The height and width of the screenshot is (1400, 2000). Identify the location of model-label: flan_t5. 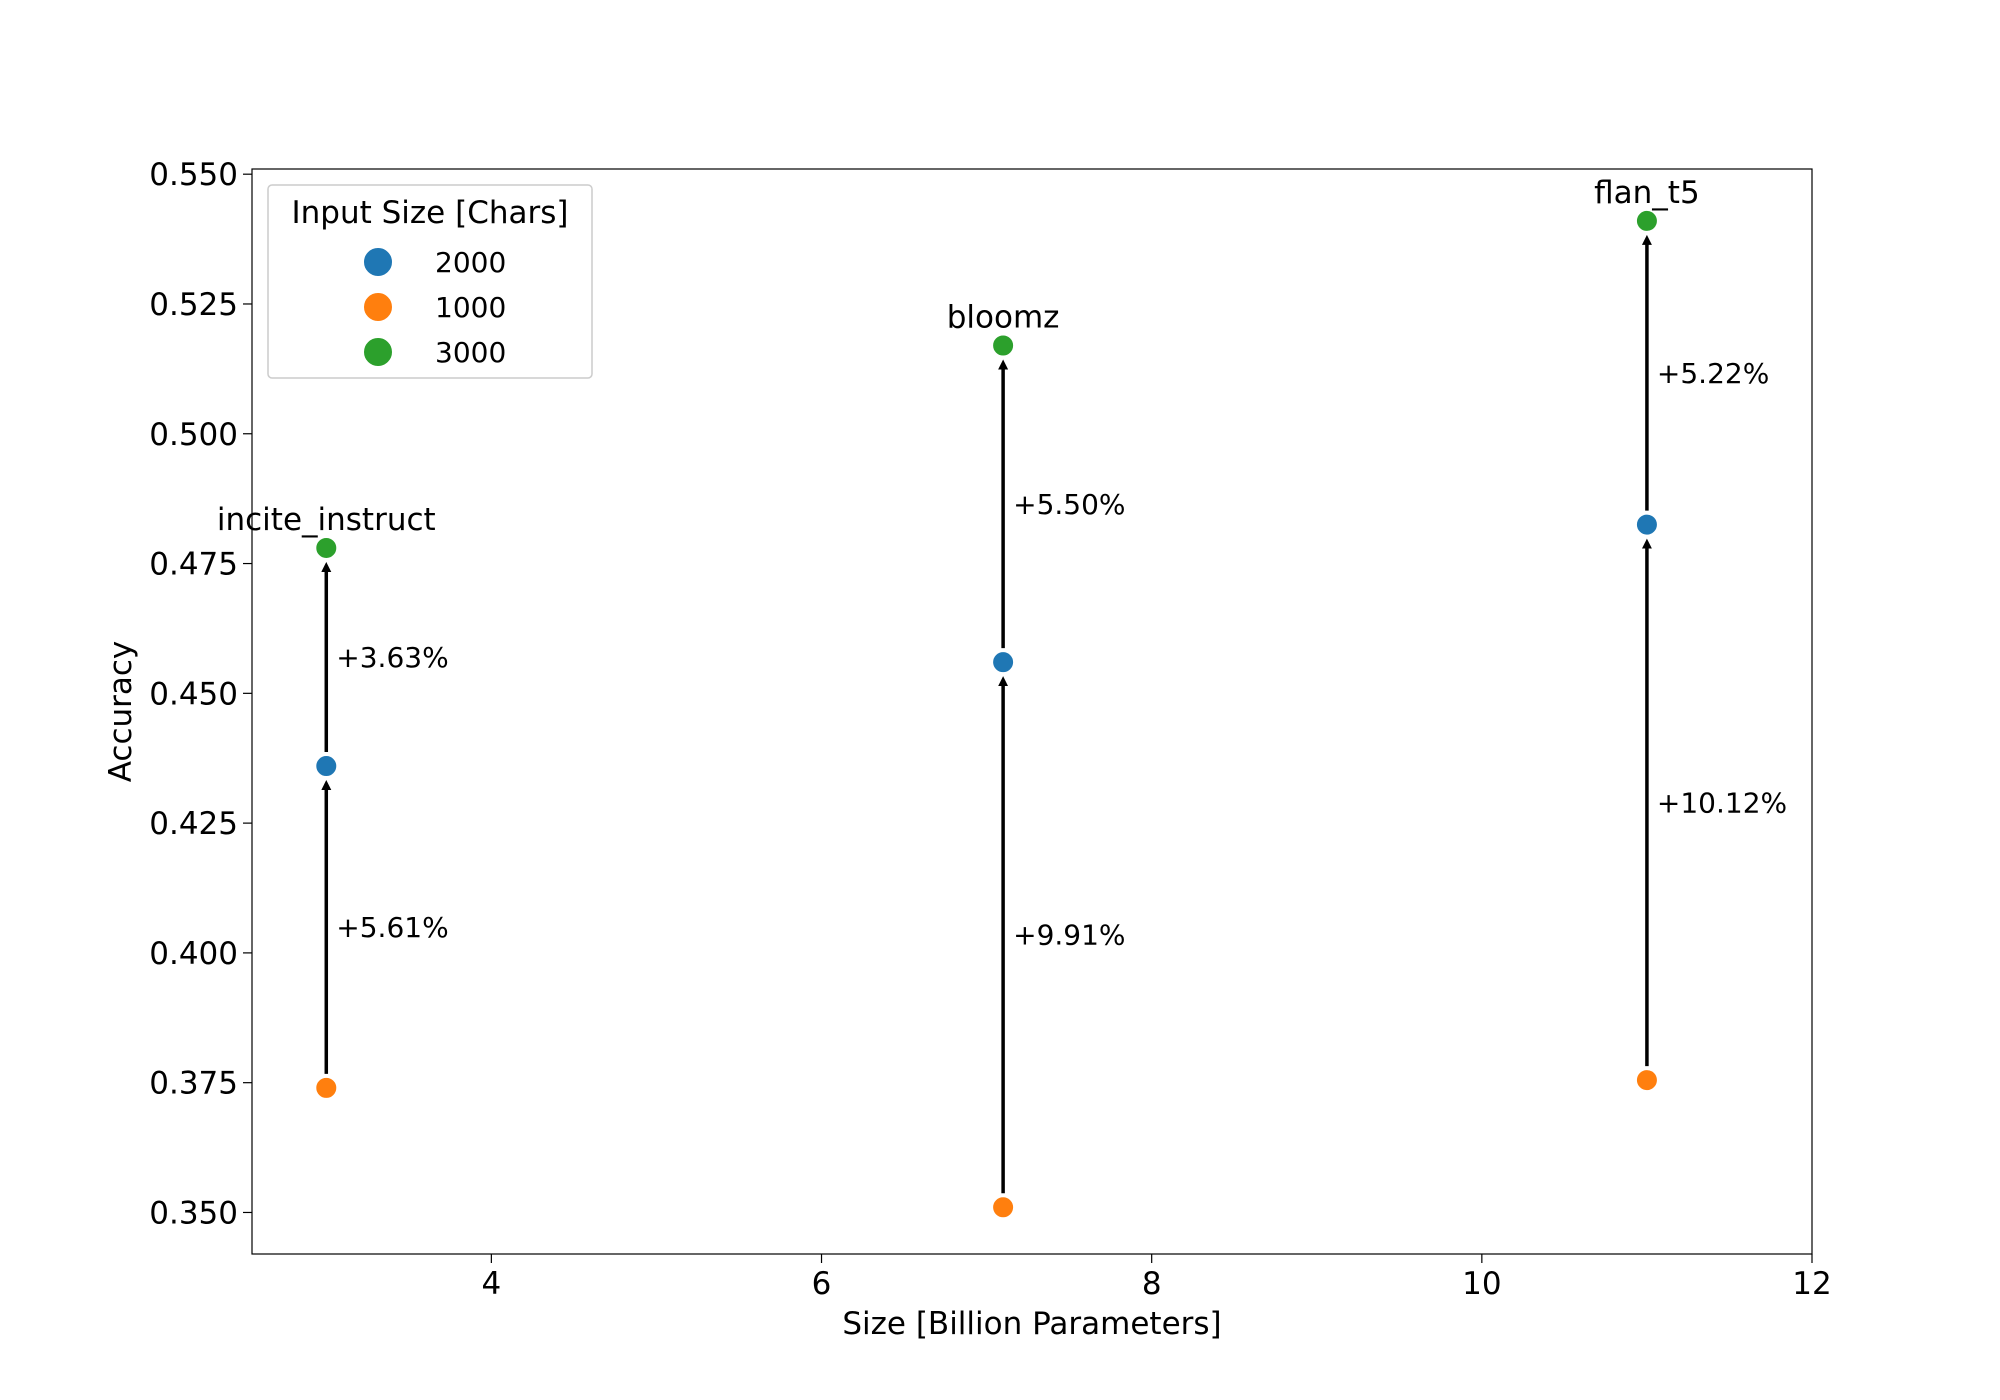
(1647, 193).